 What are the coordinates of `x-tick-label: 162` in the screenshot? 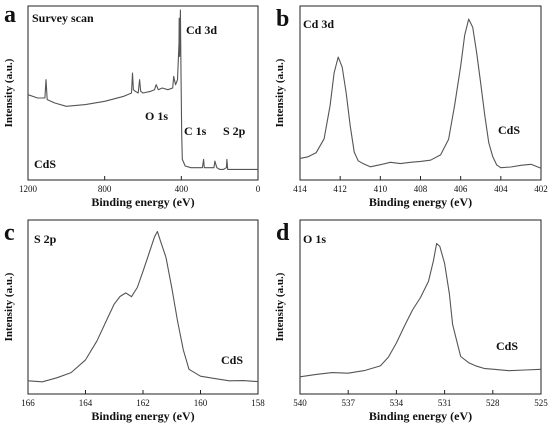 It's located at (143, 403).